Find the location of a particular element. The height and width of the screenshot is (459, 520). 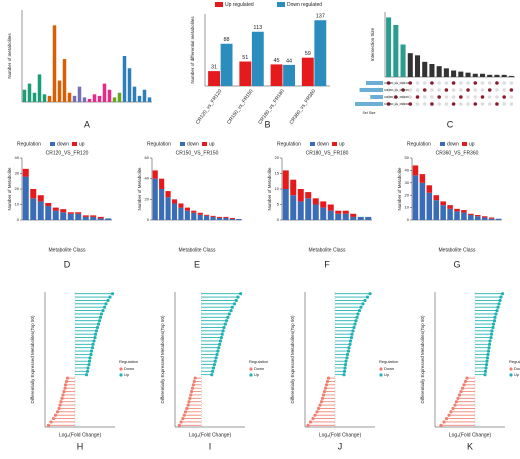

legend-label: up is located at coordinates (472, 144).